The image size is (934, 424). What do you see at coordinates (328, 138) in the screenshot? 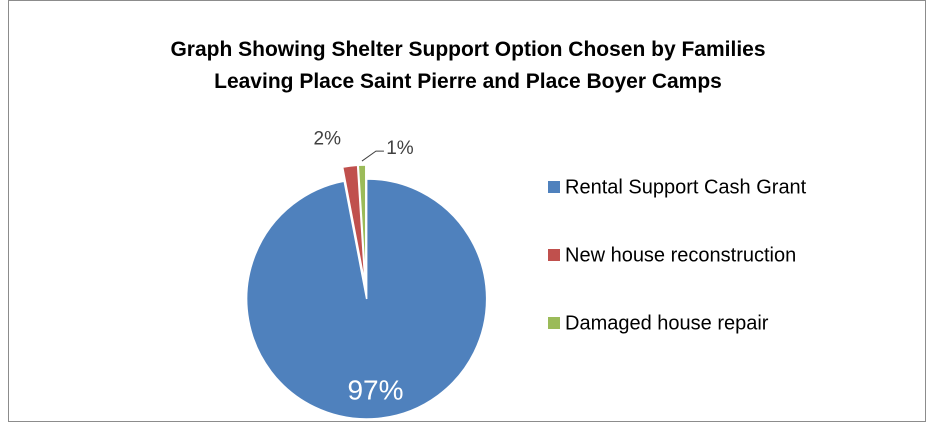
I see `data-label: 2%` at bounding box center [328, 138].